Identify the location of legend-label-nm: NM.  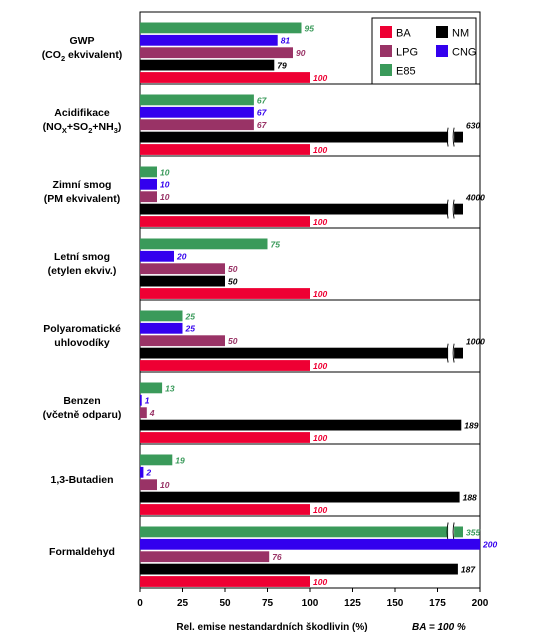
(460, 34).